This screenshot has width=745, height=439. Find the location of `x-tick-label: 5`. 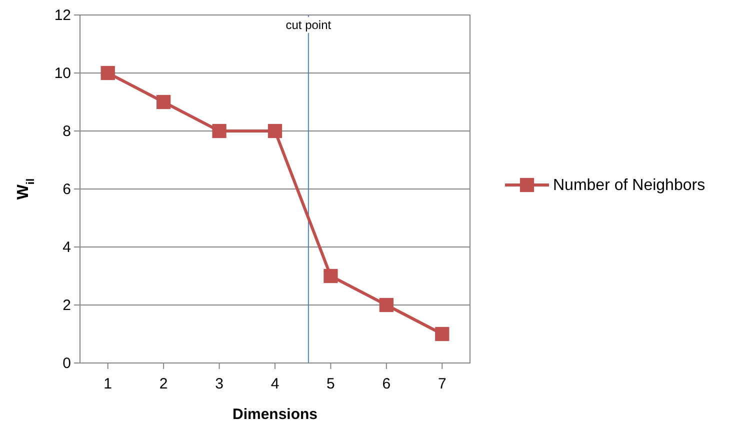

x-tick-label: 5 is located at coordinates (330, 384).